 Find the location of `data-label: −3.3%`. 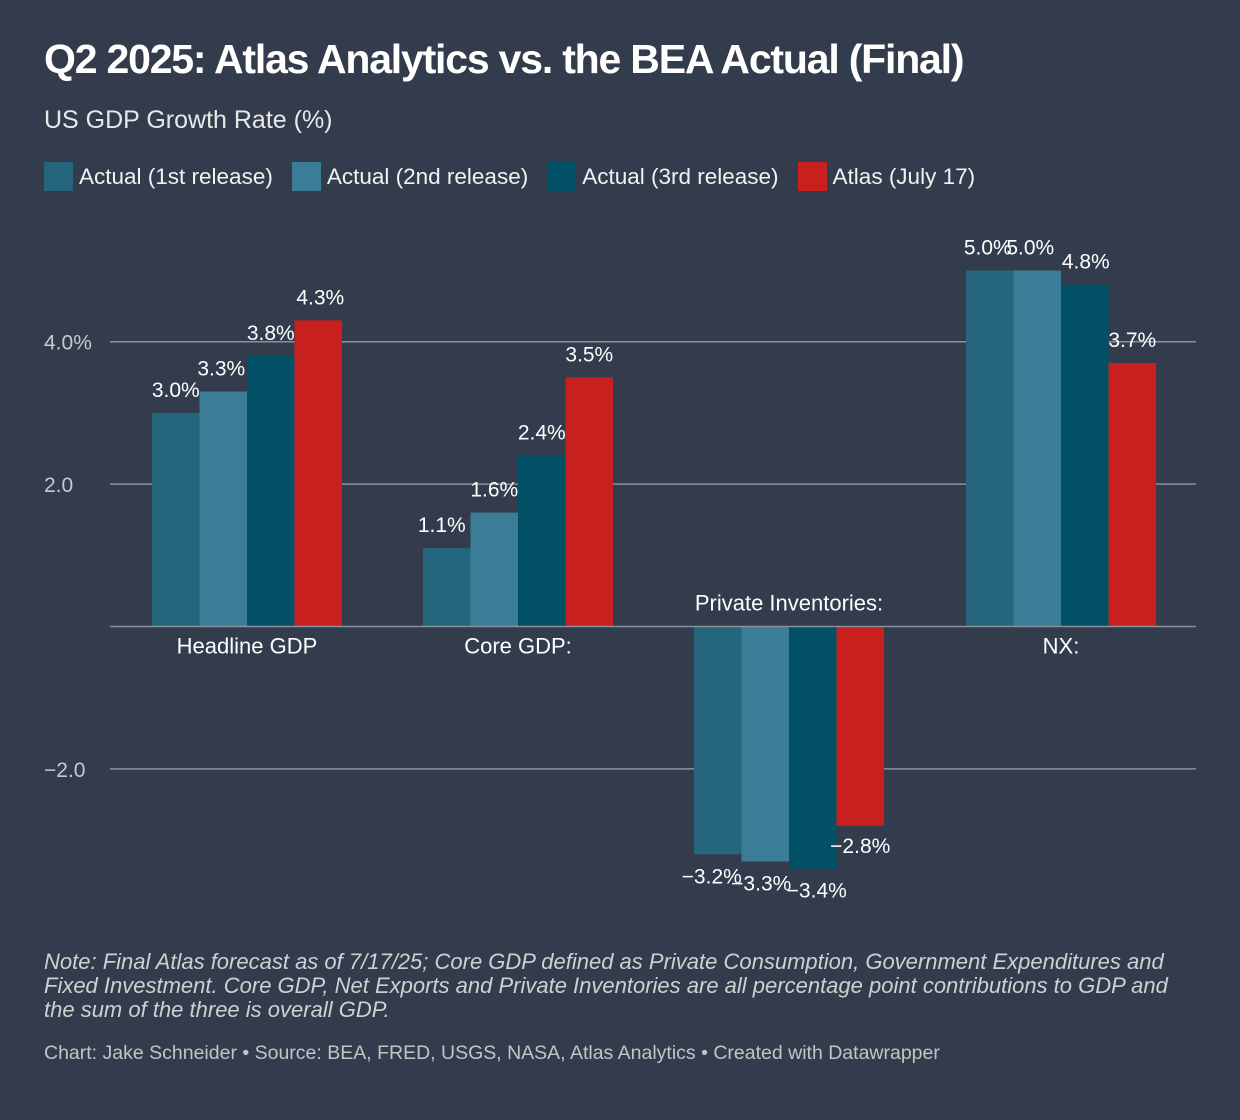

data-label: −3.3% is located at coordinates (761, 883).